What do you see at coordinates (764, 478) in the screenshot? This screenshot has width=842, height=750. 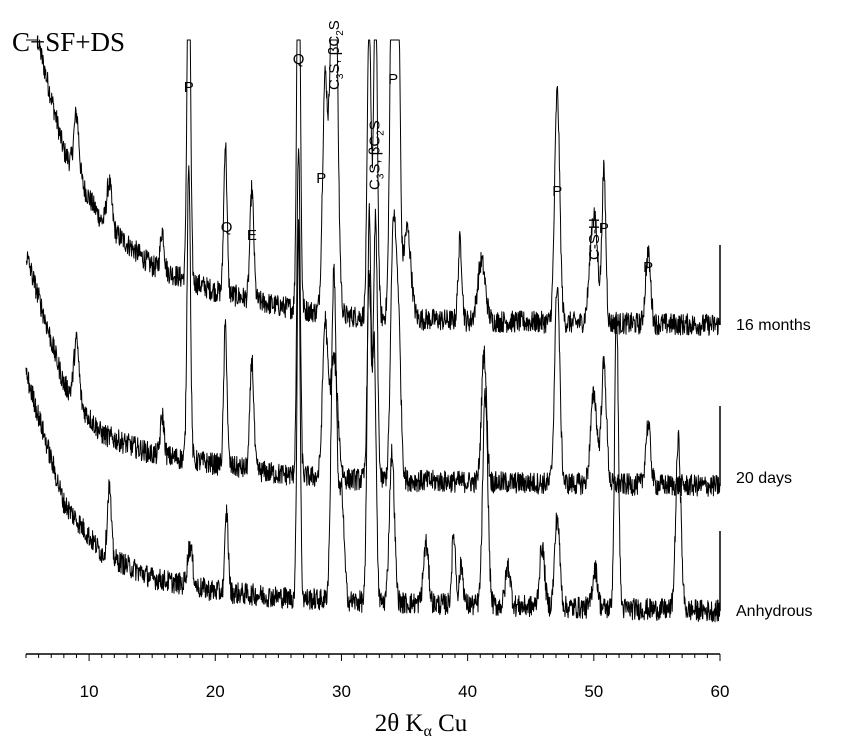 I see `series-label: 20 days` at bounding box center [764, 478].